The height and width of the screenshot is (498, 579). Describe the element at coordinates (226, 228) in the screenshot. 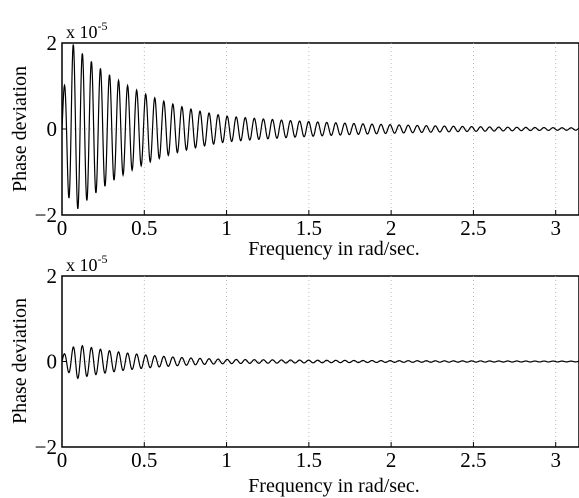

I see `top-x-tick-label-2: 1` at that location.